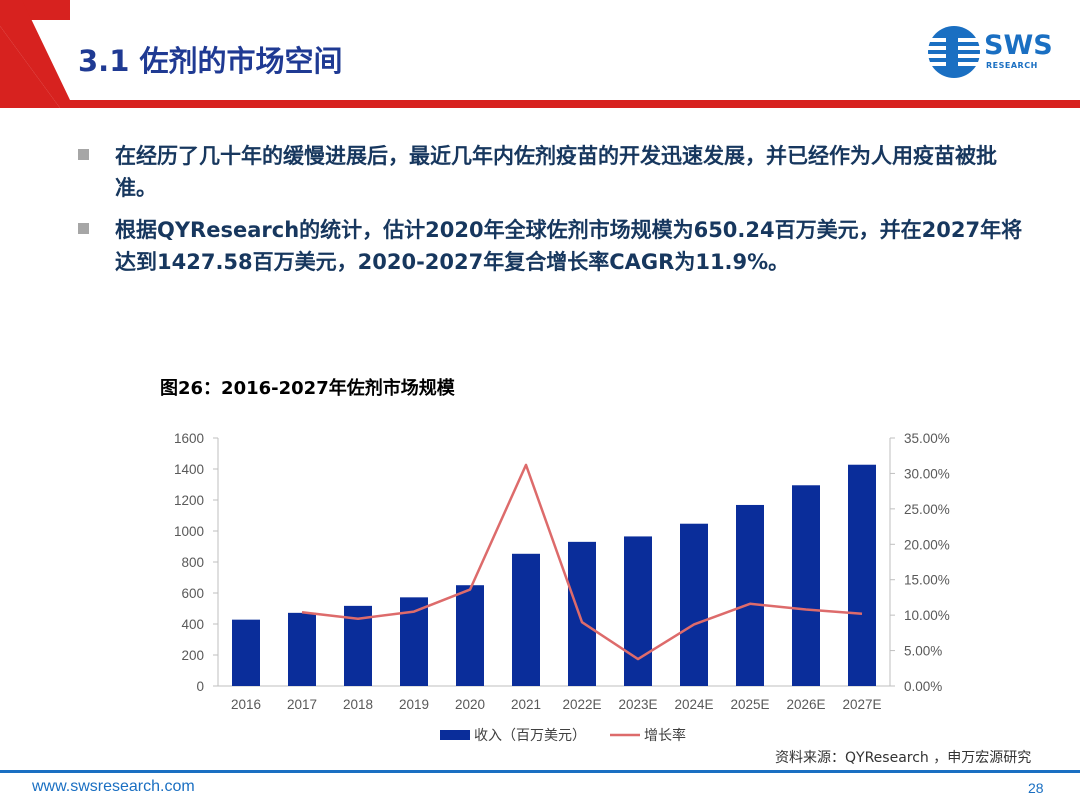 The height and width of the screenshot is (810, 1080). What do you see at coordinates (189, 531) in the screenshot?
I see `y-left-tick-label: 1000` at bounding box center [189, 531].